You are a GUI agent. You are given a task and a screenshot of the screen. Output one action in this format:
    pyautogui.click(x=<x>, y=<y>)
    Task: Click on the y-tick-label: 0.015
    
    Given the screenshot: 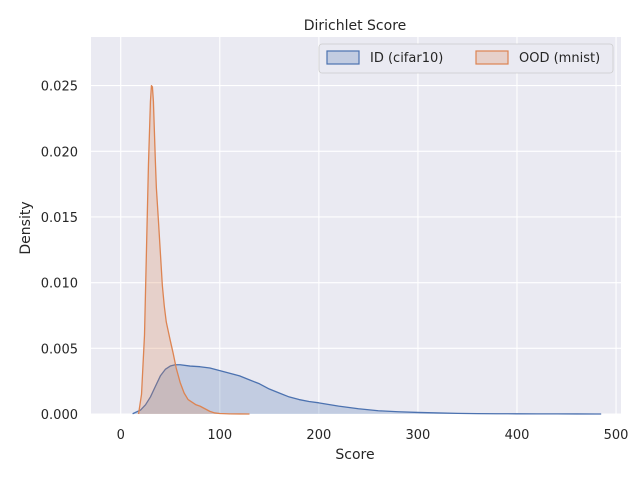 What is the action you would take?
    pyautogui.click(x=59, y=218)
    